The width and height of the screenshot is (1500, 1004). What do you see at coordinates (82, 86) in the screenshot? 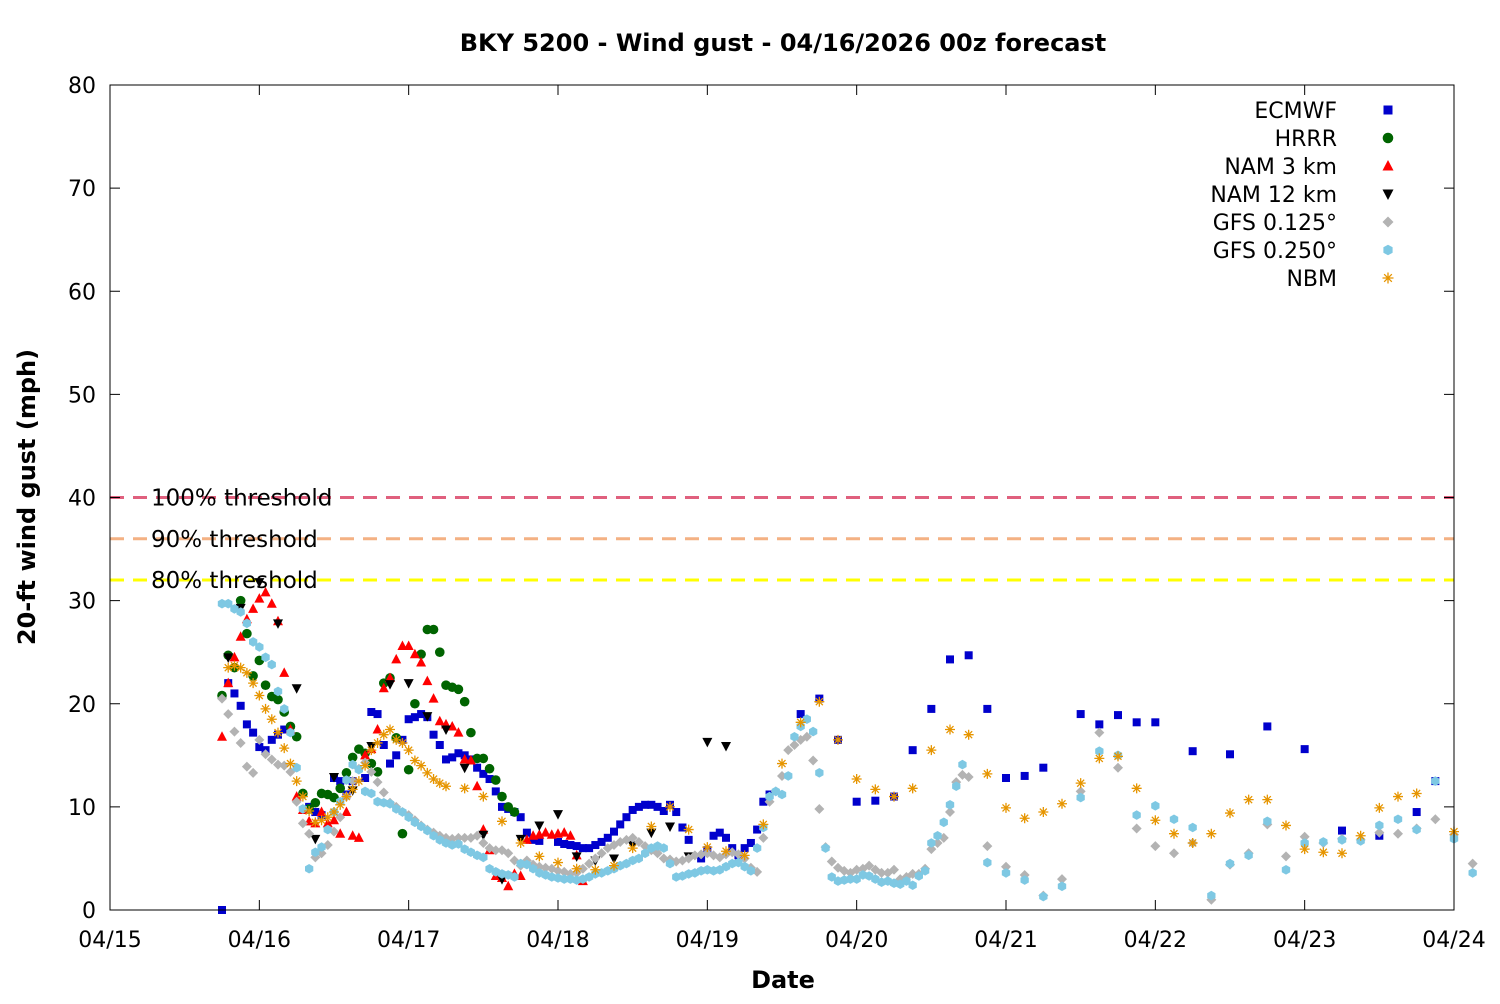
I see `y-tick-label: 80` at bounding box center [82, 86].